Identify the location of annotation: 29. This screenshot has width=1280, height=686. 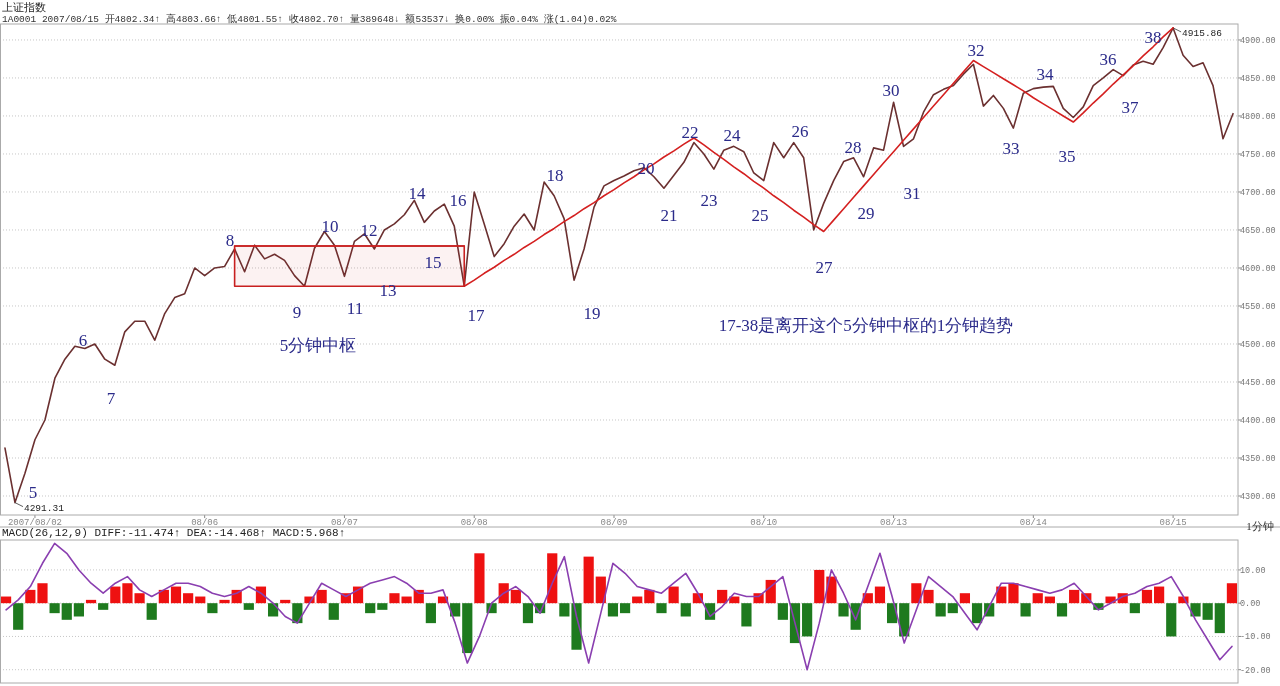
(866, 213).